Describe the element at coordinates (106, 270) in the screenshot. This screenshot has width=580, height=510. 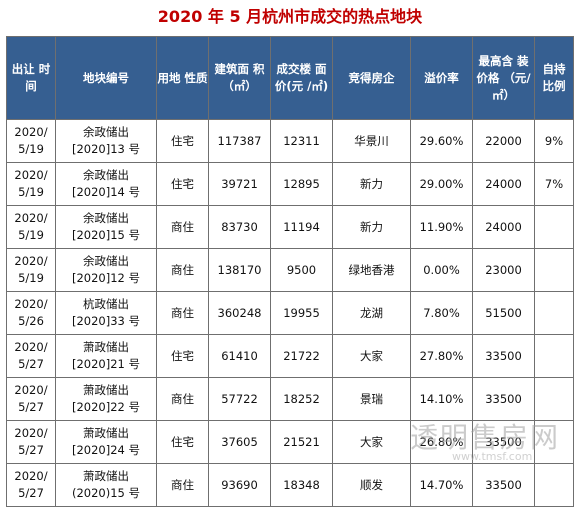
I see `cell-plot: 余政储出 [2020]12 号` at that location.